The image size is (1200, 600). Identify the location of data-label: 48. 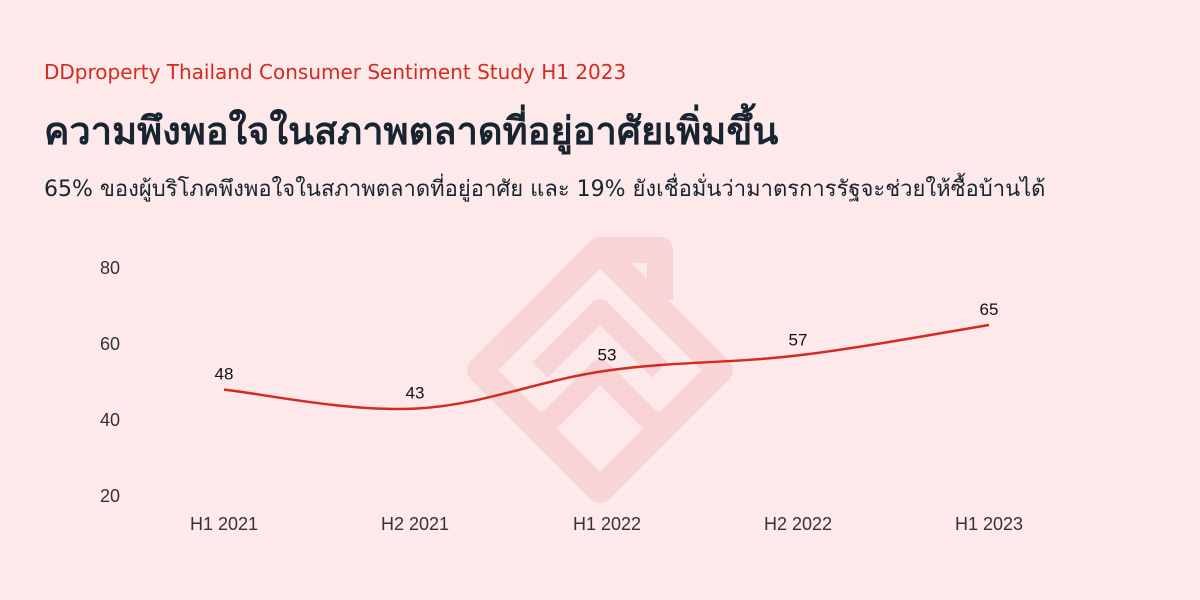
(224, 374).